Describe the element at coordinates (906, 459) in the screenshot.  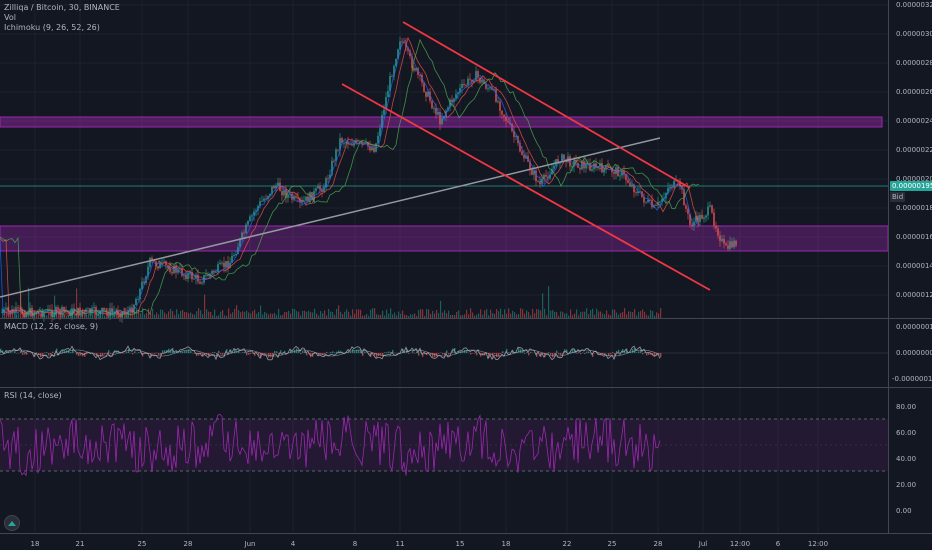
I see `rsi-axis-label: 40.00` at that location.